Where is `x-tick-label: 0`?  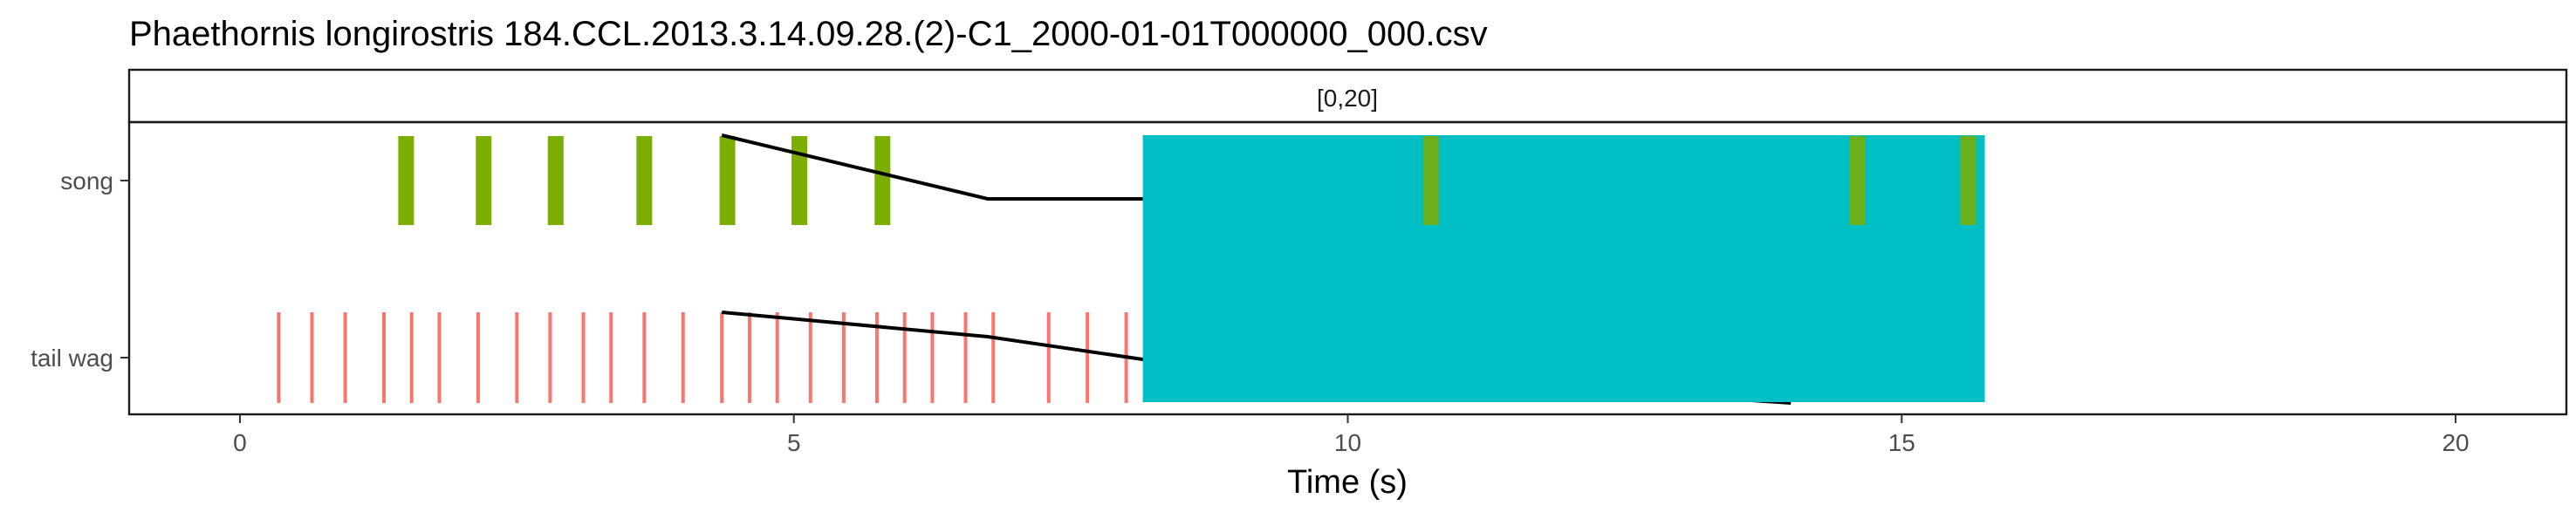 x-tick-label: 0 is located at coordinates (240, 442).